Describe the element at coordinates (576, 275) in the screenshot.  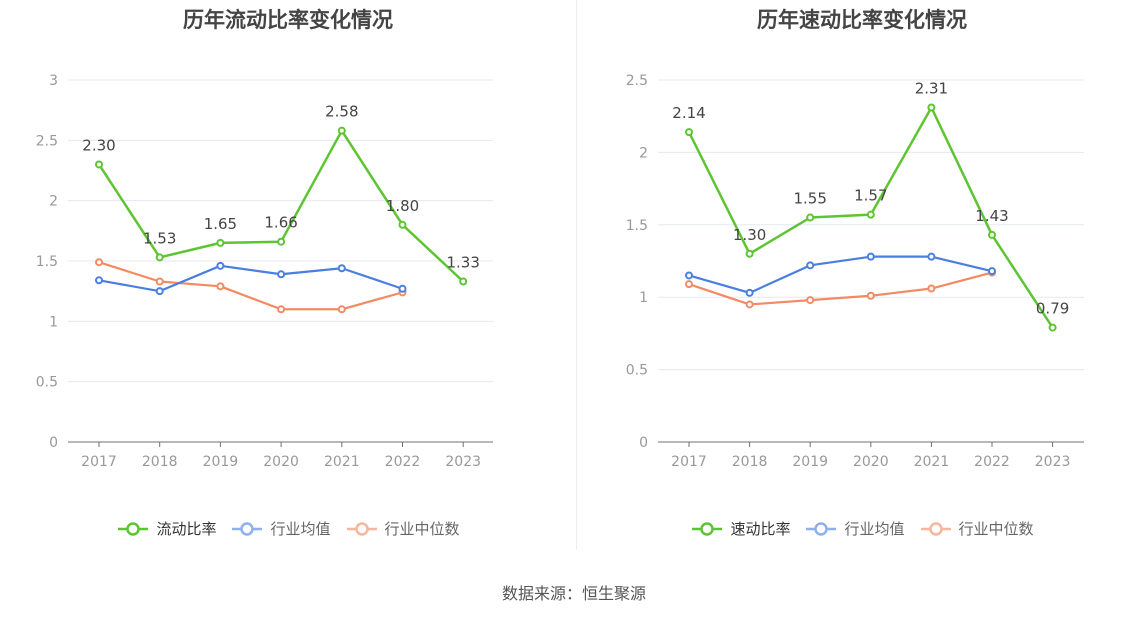
I see `panel-divider` at that location.